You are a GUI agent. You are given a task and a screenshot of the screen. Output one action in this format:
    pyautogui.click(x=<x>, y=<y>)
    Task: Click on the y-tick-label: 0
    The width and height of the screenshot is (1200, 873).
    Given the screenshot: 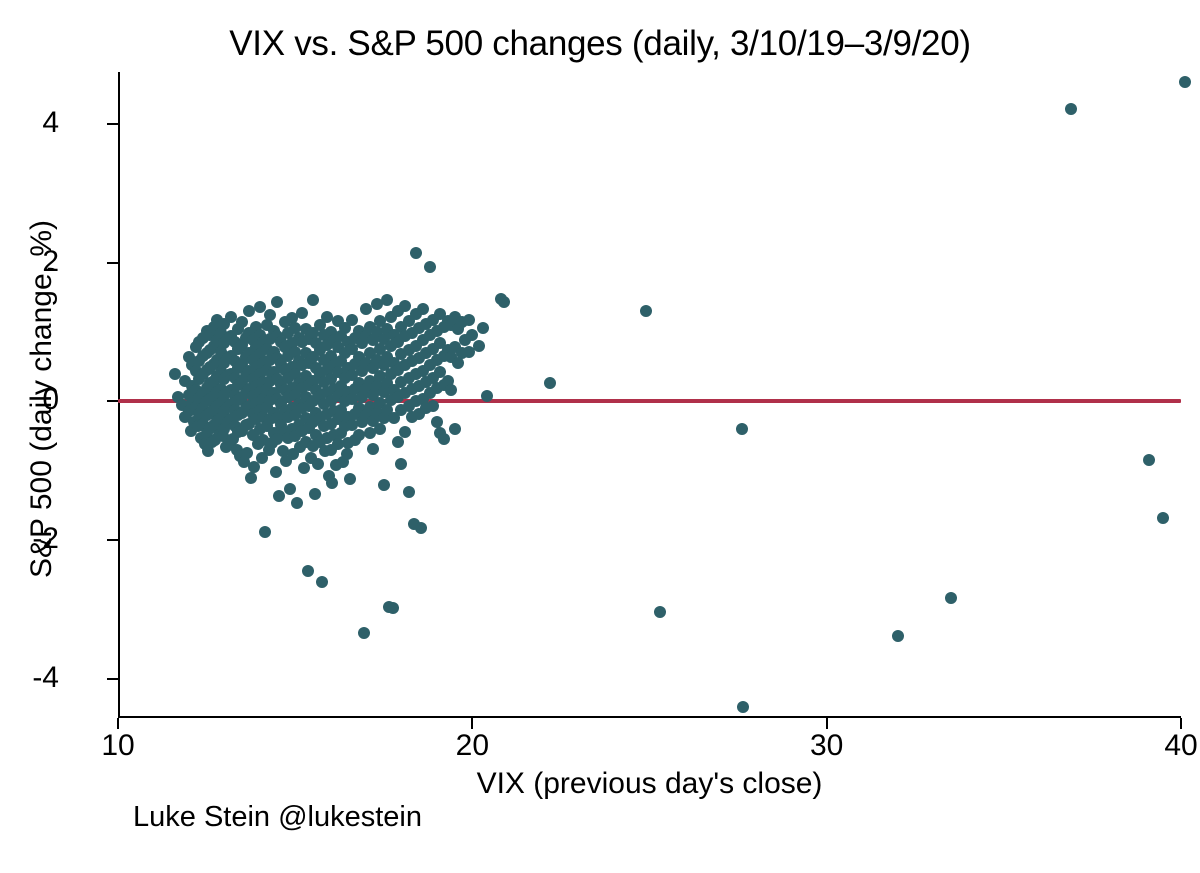 What is the action you would take?
    pyautogui.click(x=50, y=400)
    